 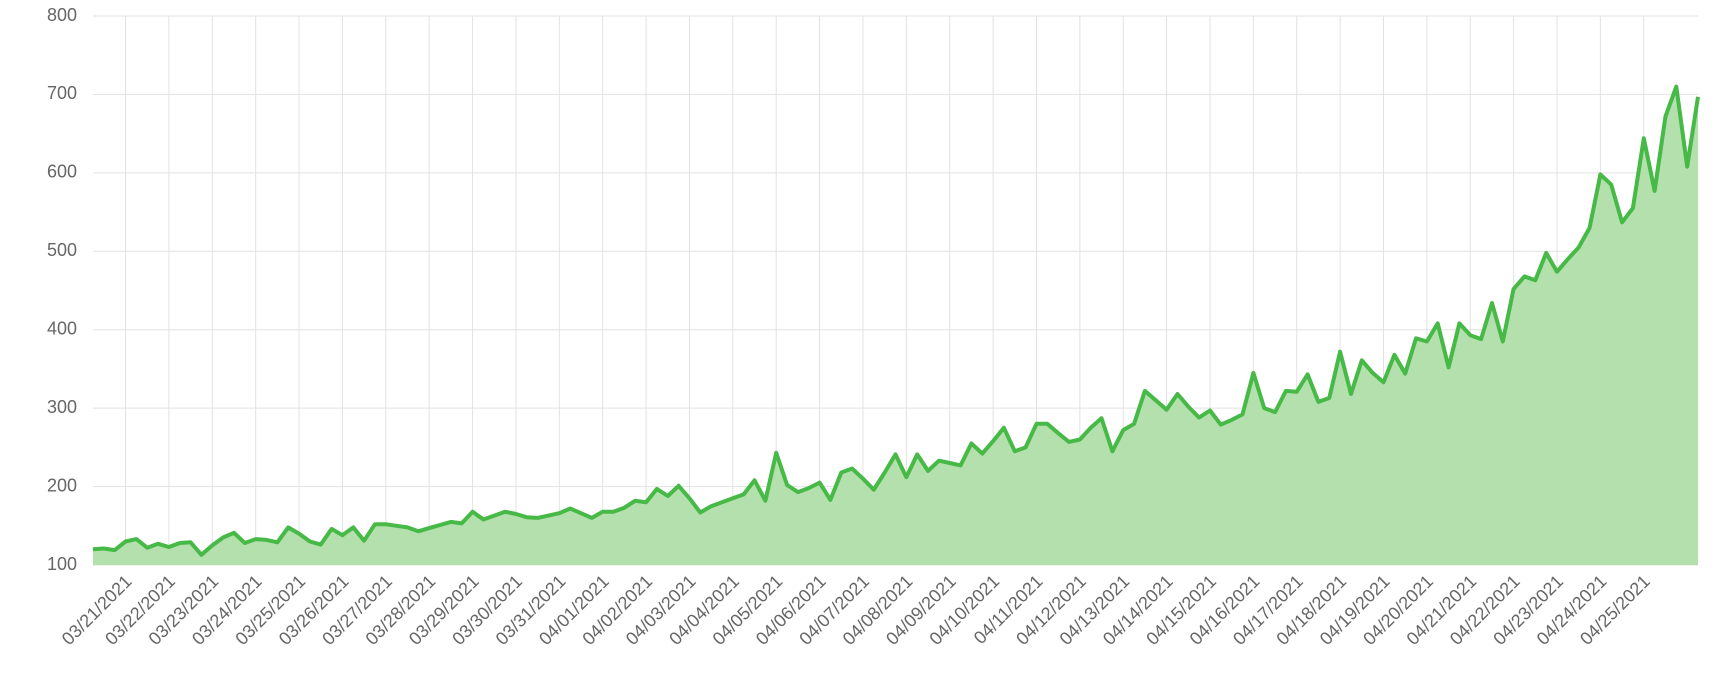 I want to click on y-tick-label: 700, so click(x=62, y=93).